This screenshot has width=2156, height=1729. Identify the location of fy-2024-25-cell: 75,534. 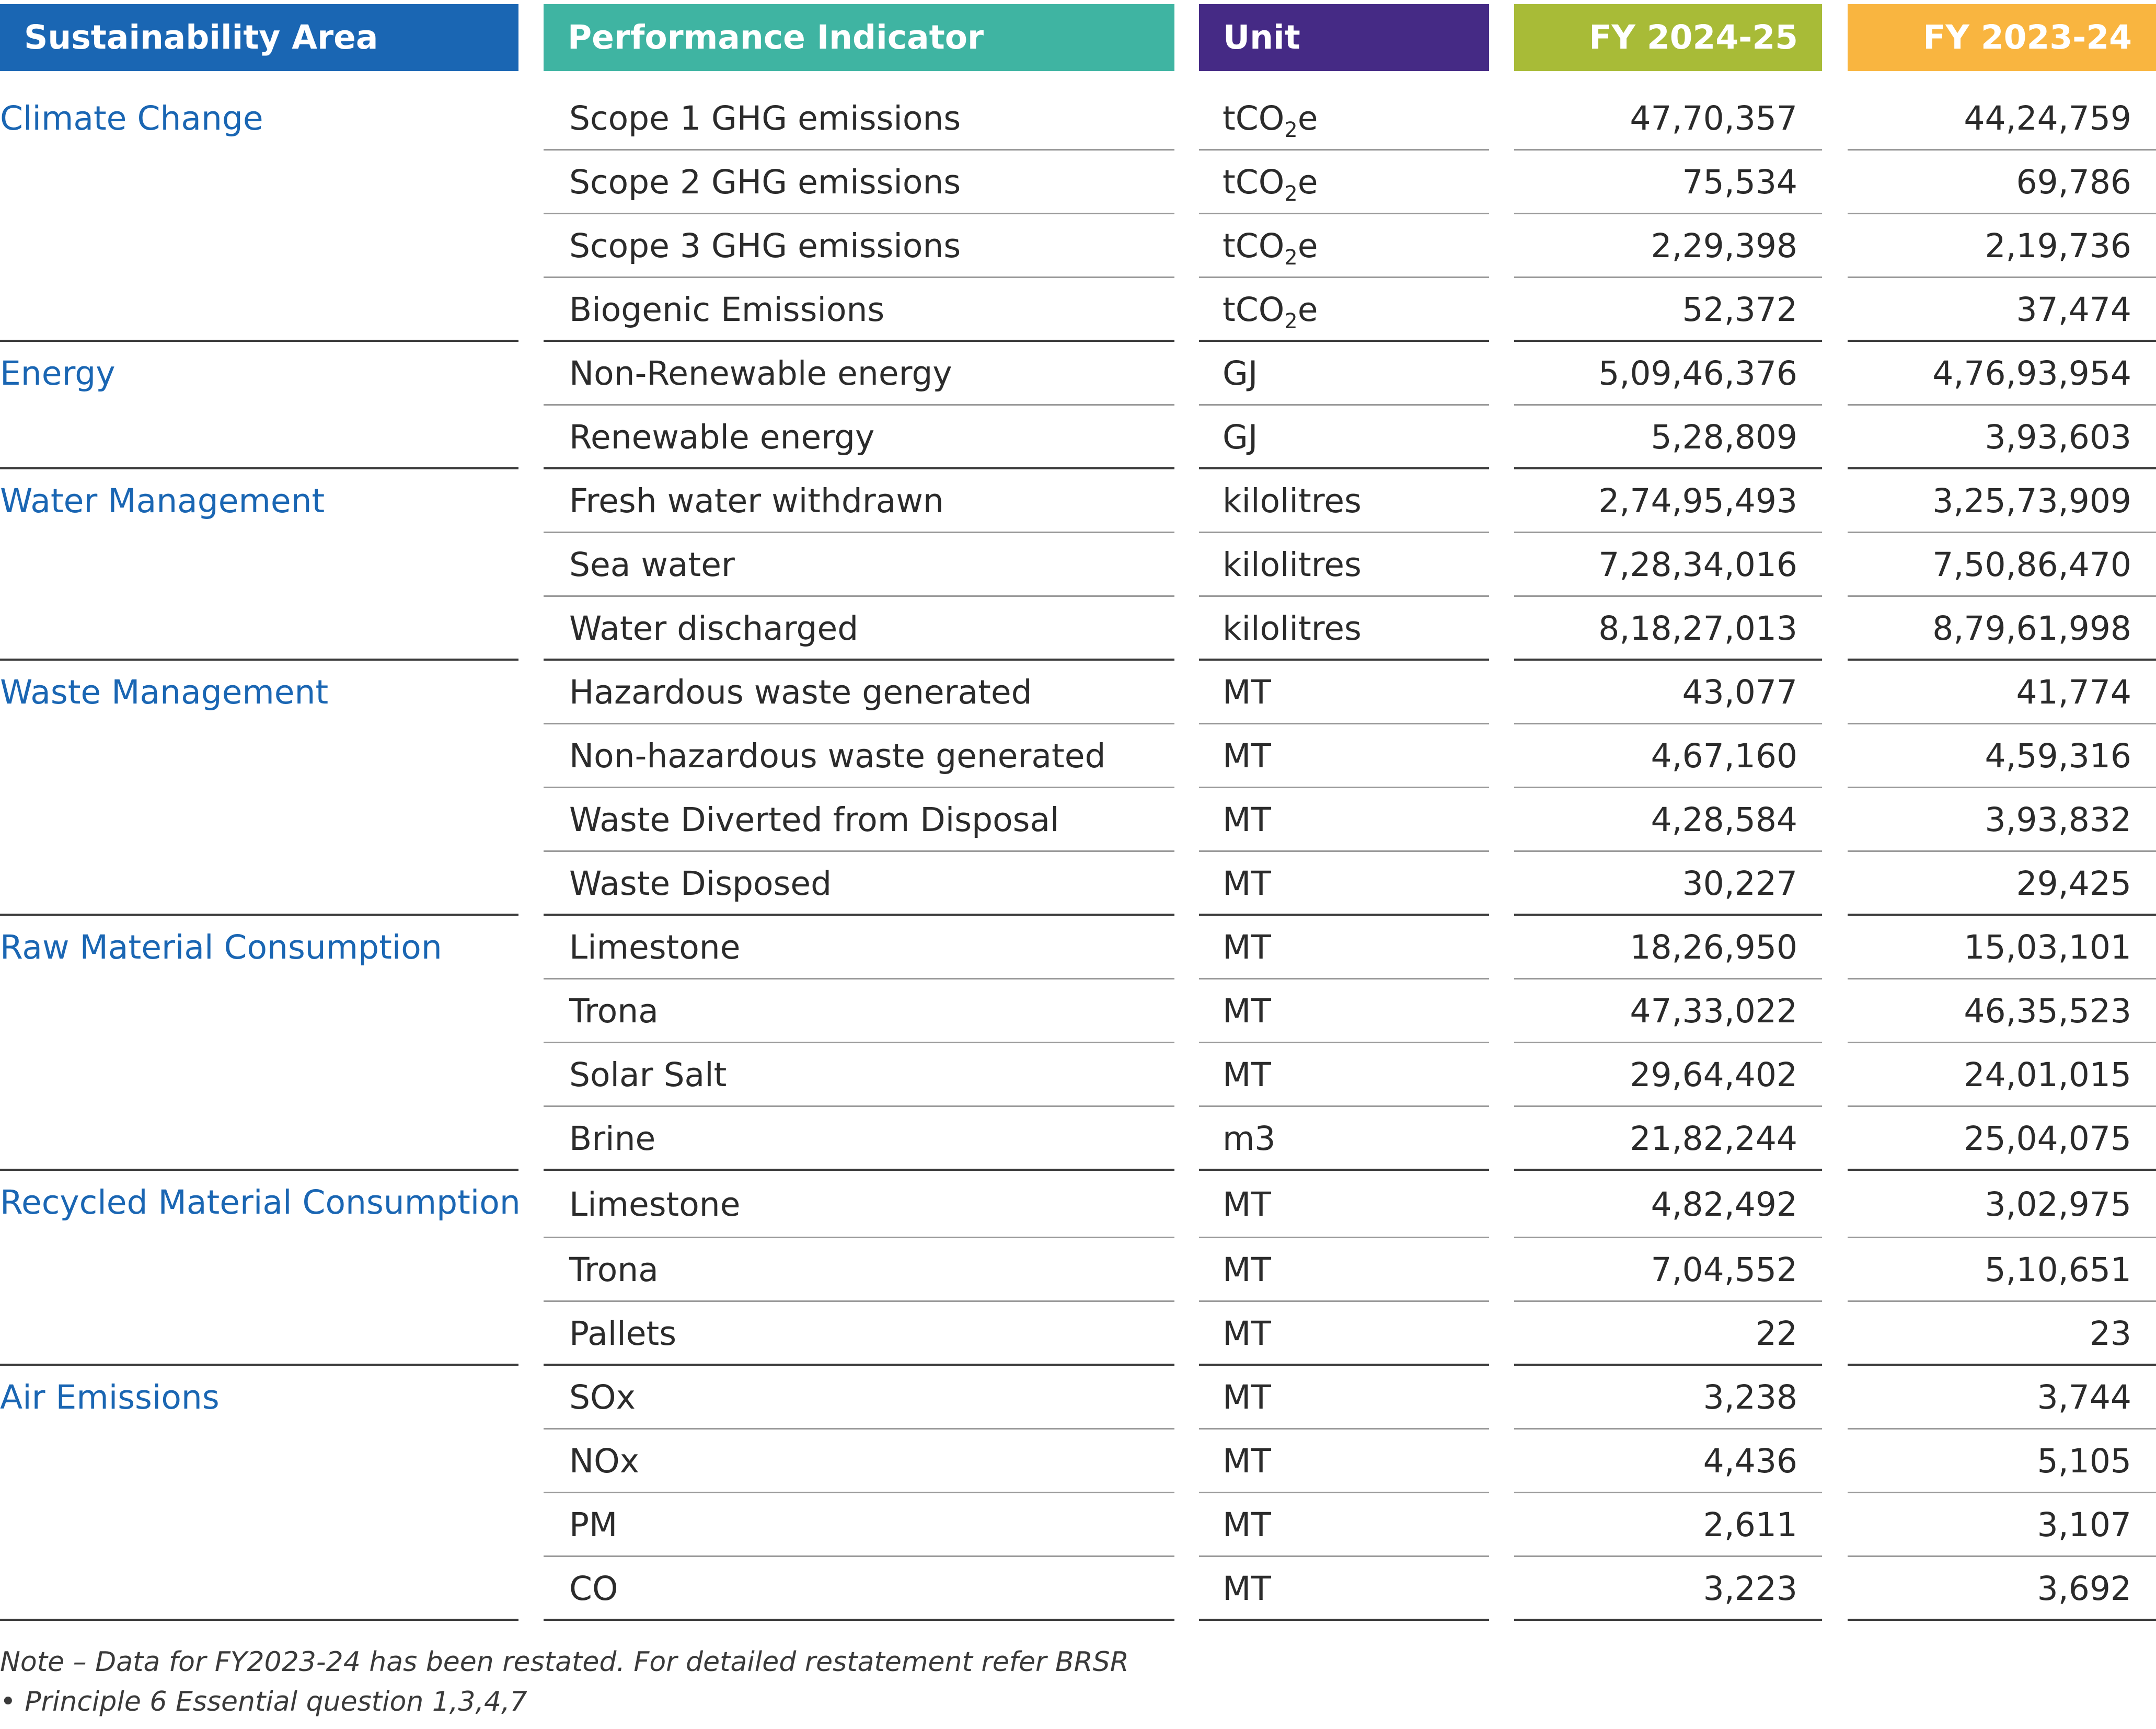
(1668, 183).